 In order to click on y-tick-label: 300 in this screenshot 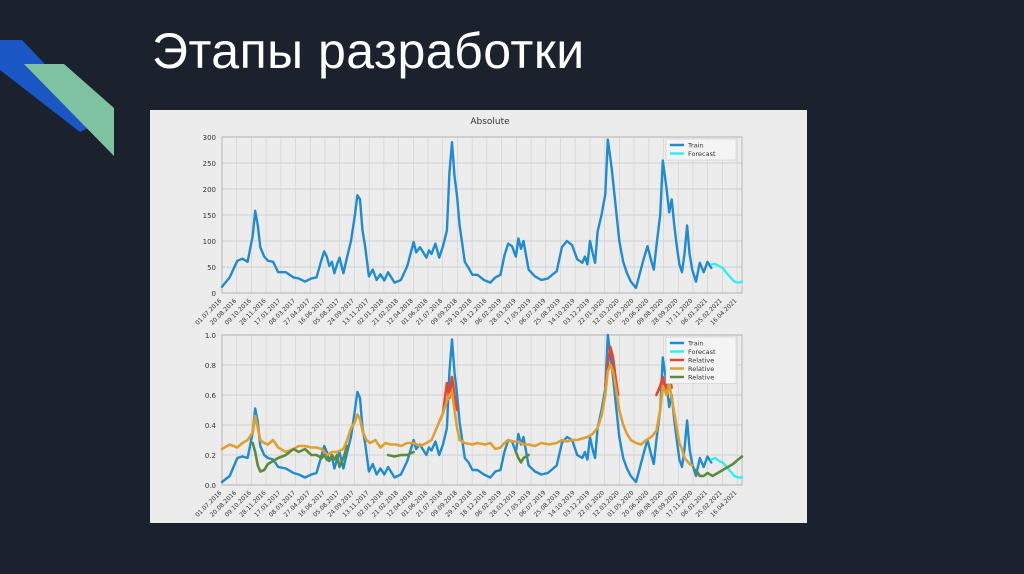, I will do `click(209, 138)`.